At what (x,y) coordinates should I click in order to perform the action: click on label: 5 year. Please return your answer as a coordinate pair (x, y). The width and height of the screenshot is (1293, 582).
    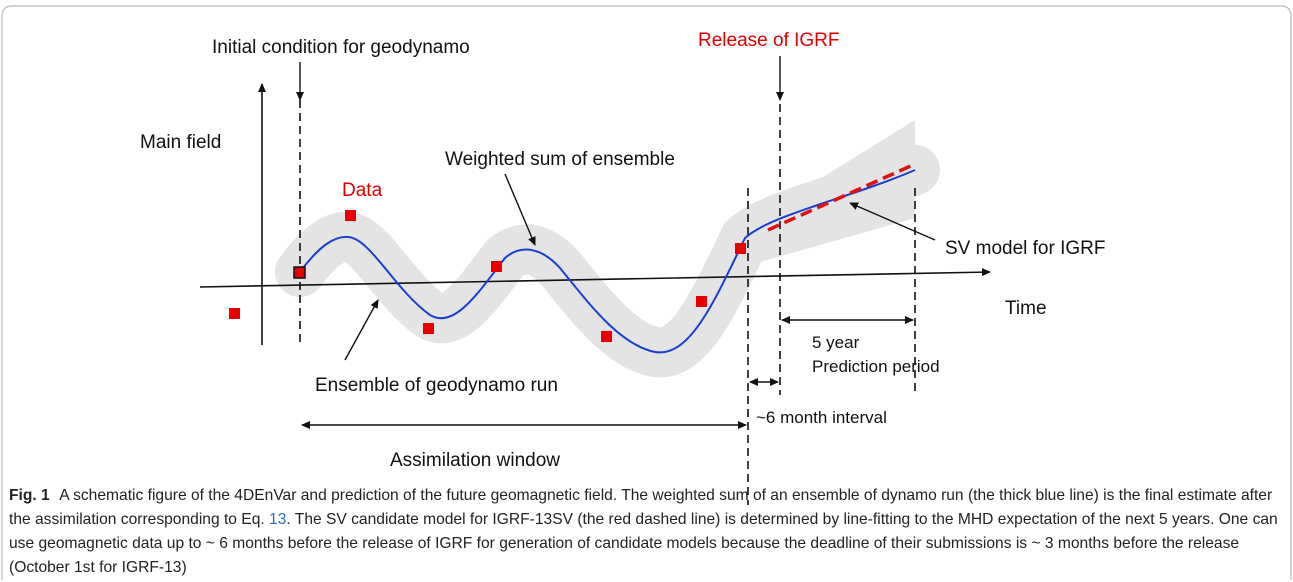
    Looking at the image, I should click on (836, 342).